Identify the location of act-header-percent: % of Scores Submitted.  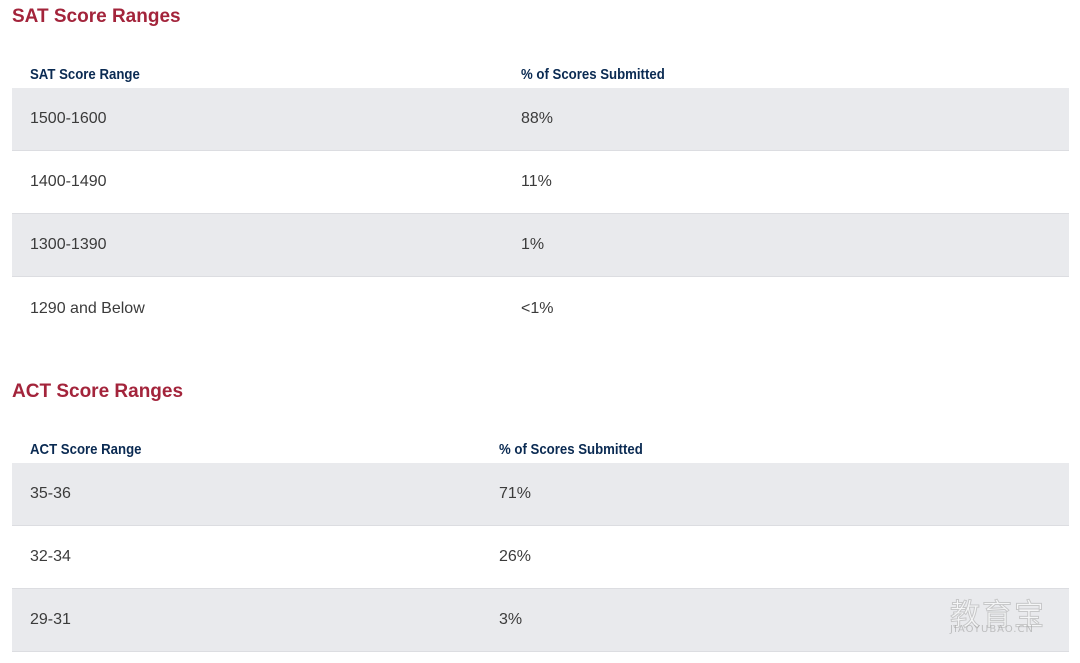
(571, 449).